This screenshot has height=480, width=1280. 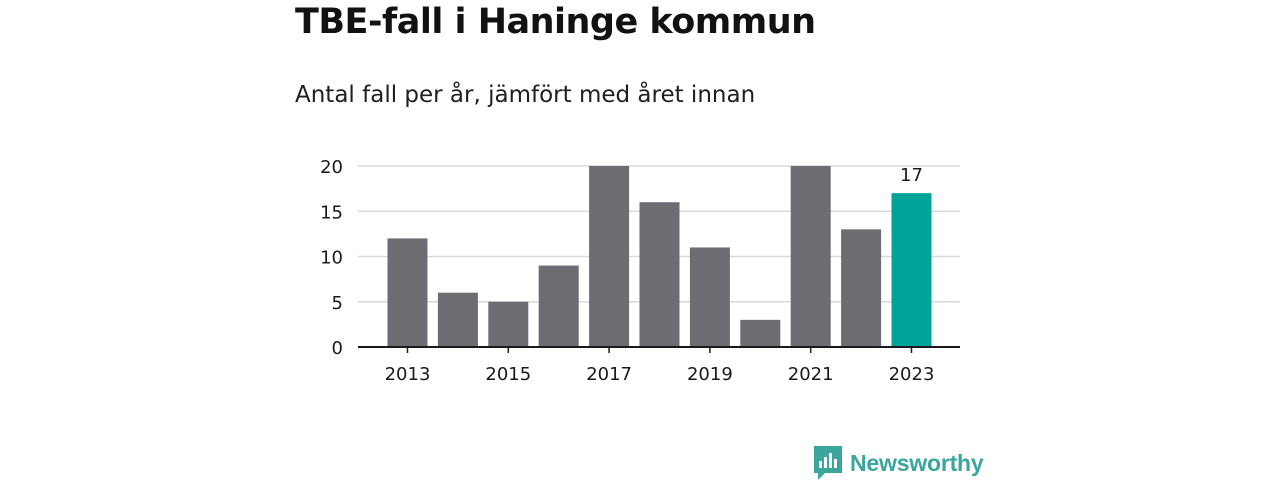 What do you see at coordinates (912, 374) in the screenshot?
I see `x-tick-label: 2023` at bounding box center [912, 374].